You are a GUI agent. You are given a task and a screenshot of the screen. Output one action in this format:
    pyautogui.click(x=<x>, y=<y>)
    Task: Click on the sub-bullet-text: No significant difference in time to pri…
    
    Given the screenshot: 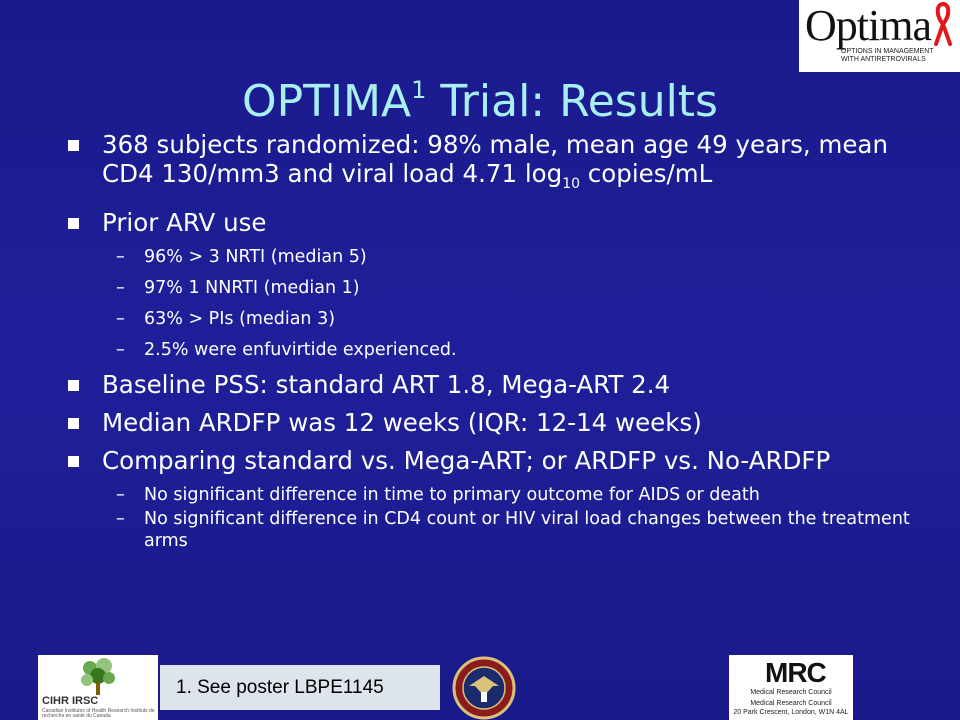 What is the action you would take?
    pyautogui.click(x=452, y=494)
    